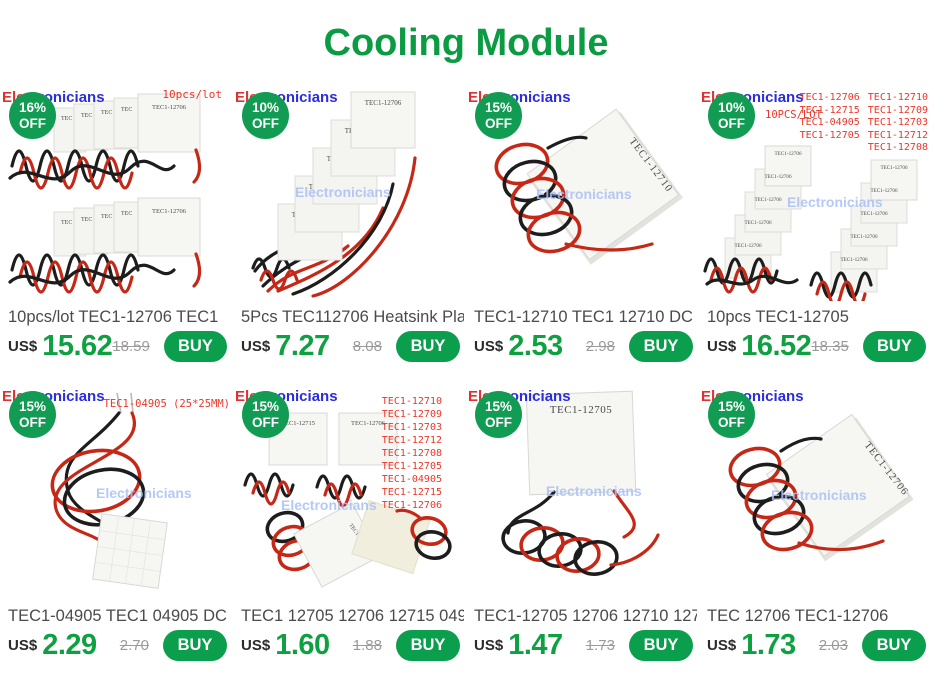 The image size is (932, 690). I want to click on product-photo-tec-small, so click(109, 490).